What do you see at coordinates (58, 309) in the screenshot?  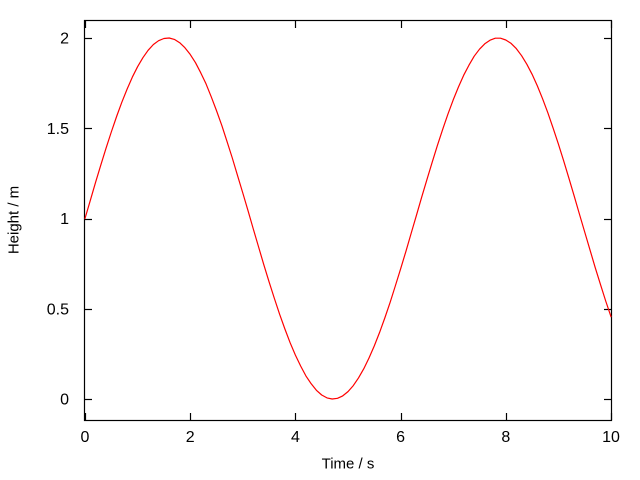 I see `y-tick-label: 0.5` at bounding box center [58, 309].